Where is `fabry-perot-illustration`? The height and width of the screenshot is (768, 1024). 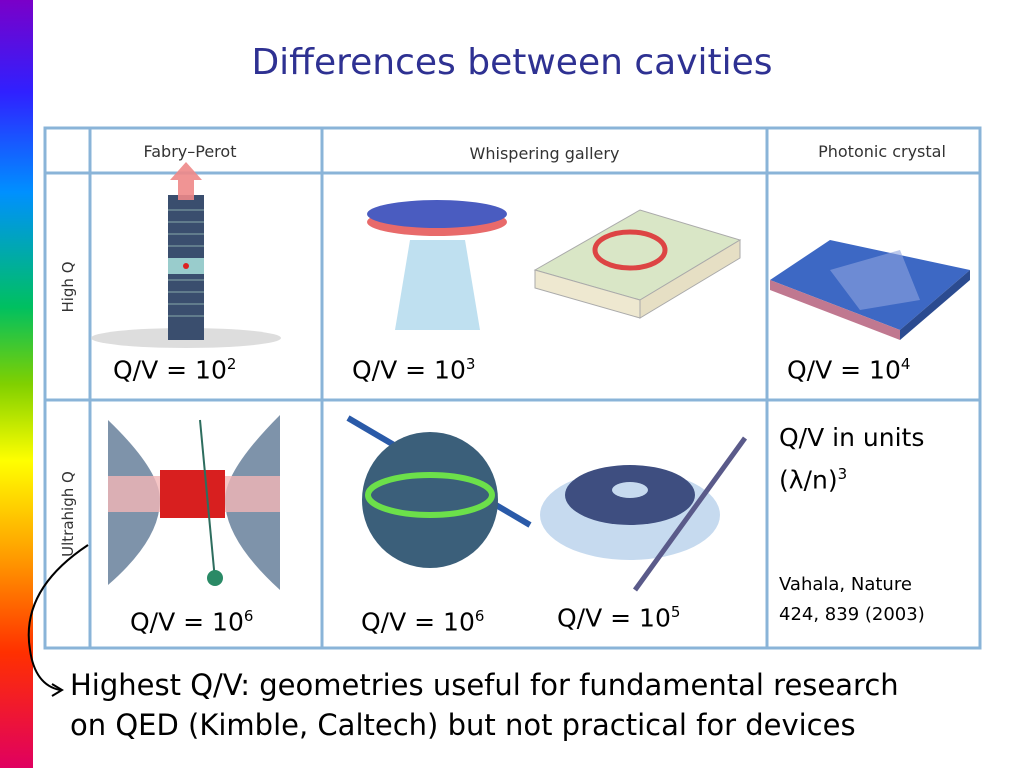 fabry-perot-illustration is located at coordinates (186, 255).